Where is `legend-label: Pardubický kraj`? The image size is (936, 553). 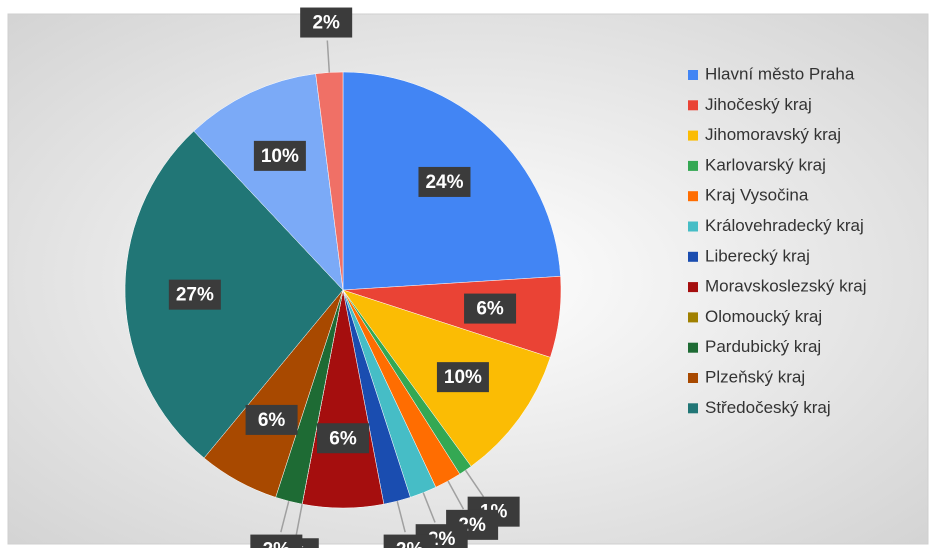
legend-label: Pardubický kraj is located at coordinates (763, 346).